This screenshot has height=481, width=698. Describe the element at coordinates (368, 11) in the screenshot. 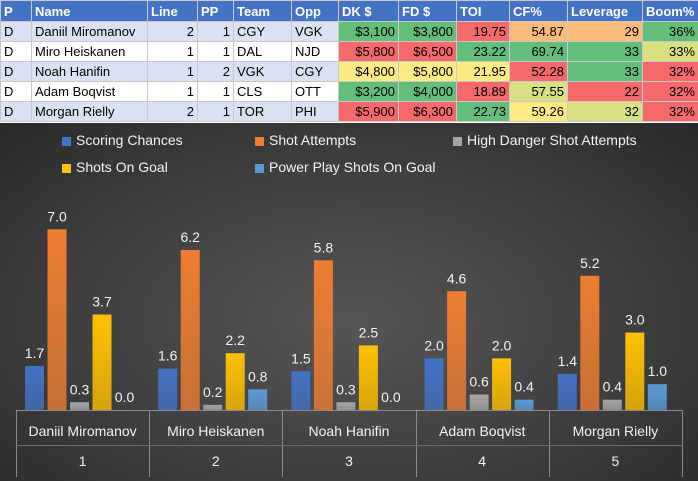

I see `header-dk-salary: DK $` at that location.